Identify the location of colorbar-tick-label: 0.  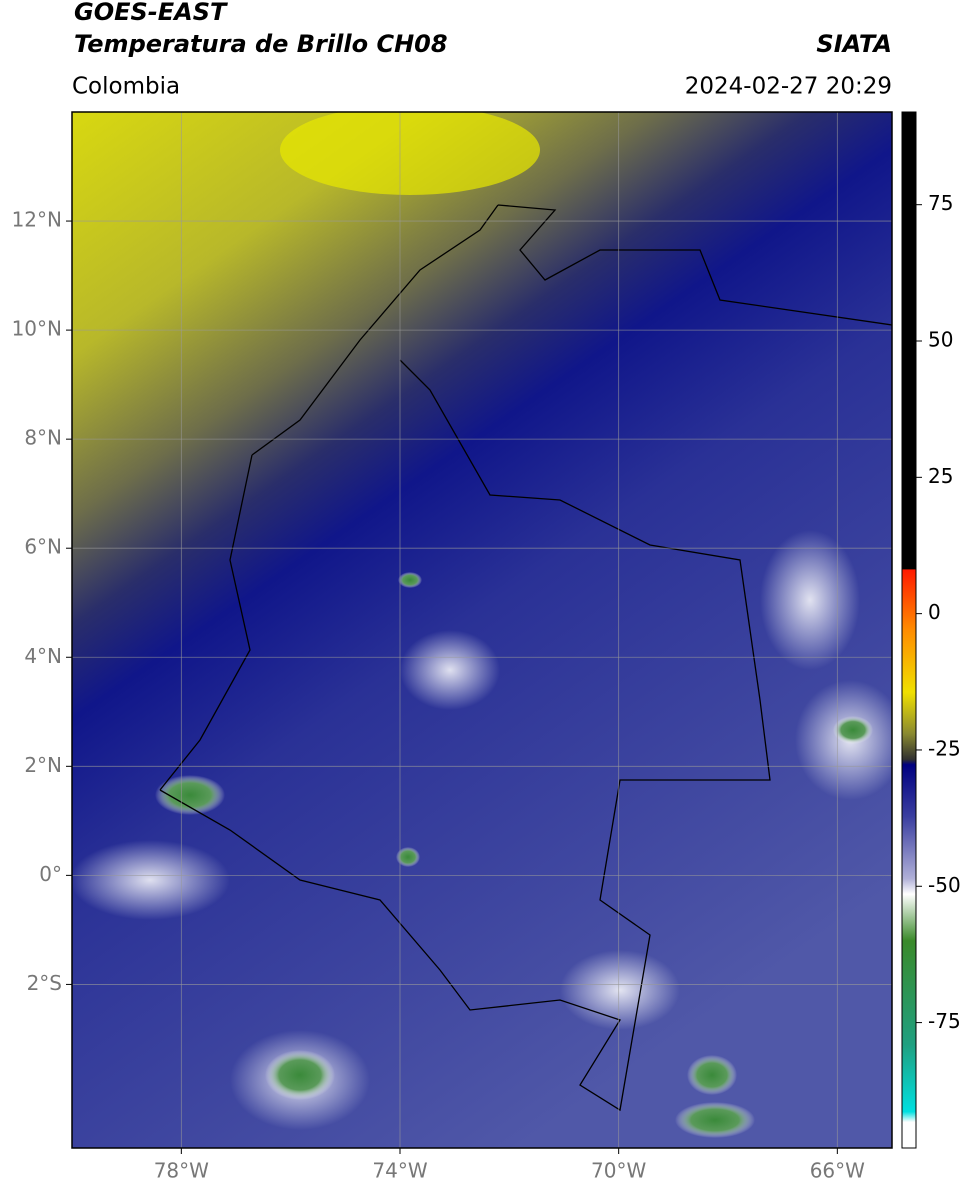
(934, 612).